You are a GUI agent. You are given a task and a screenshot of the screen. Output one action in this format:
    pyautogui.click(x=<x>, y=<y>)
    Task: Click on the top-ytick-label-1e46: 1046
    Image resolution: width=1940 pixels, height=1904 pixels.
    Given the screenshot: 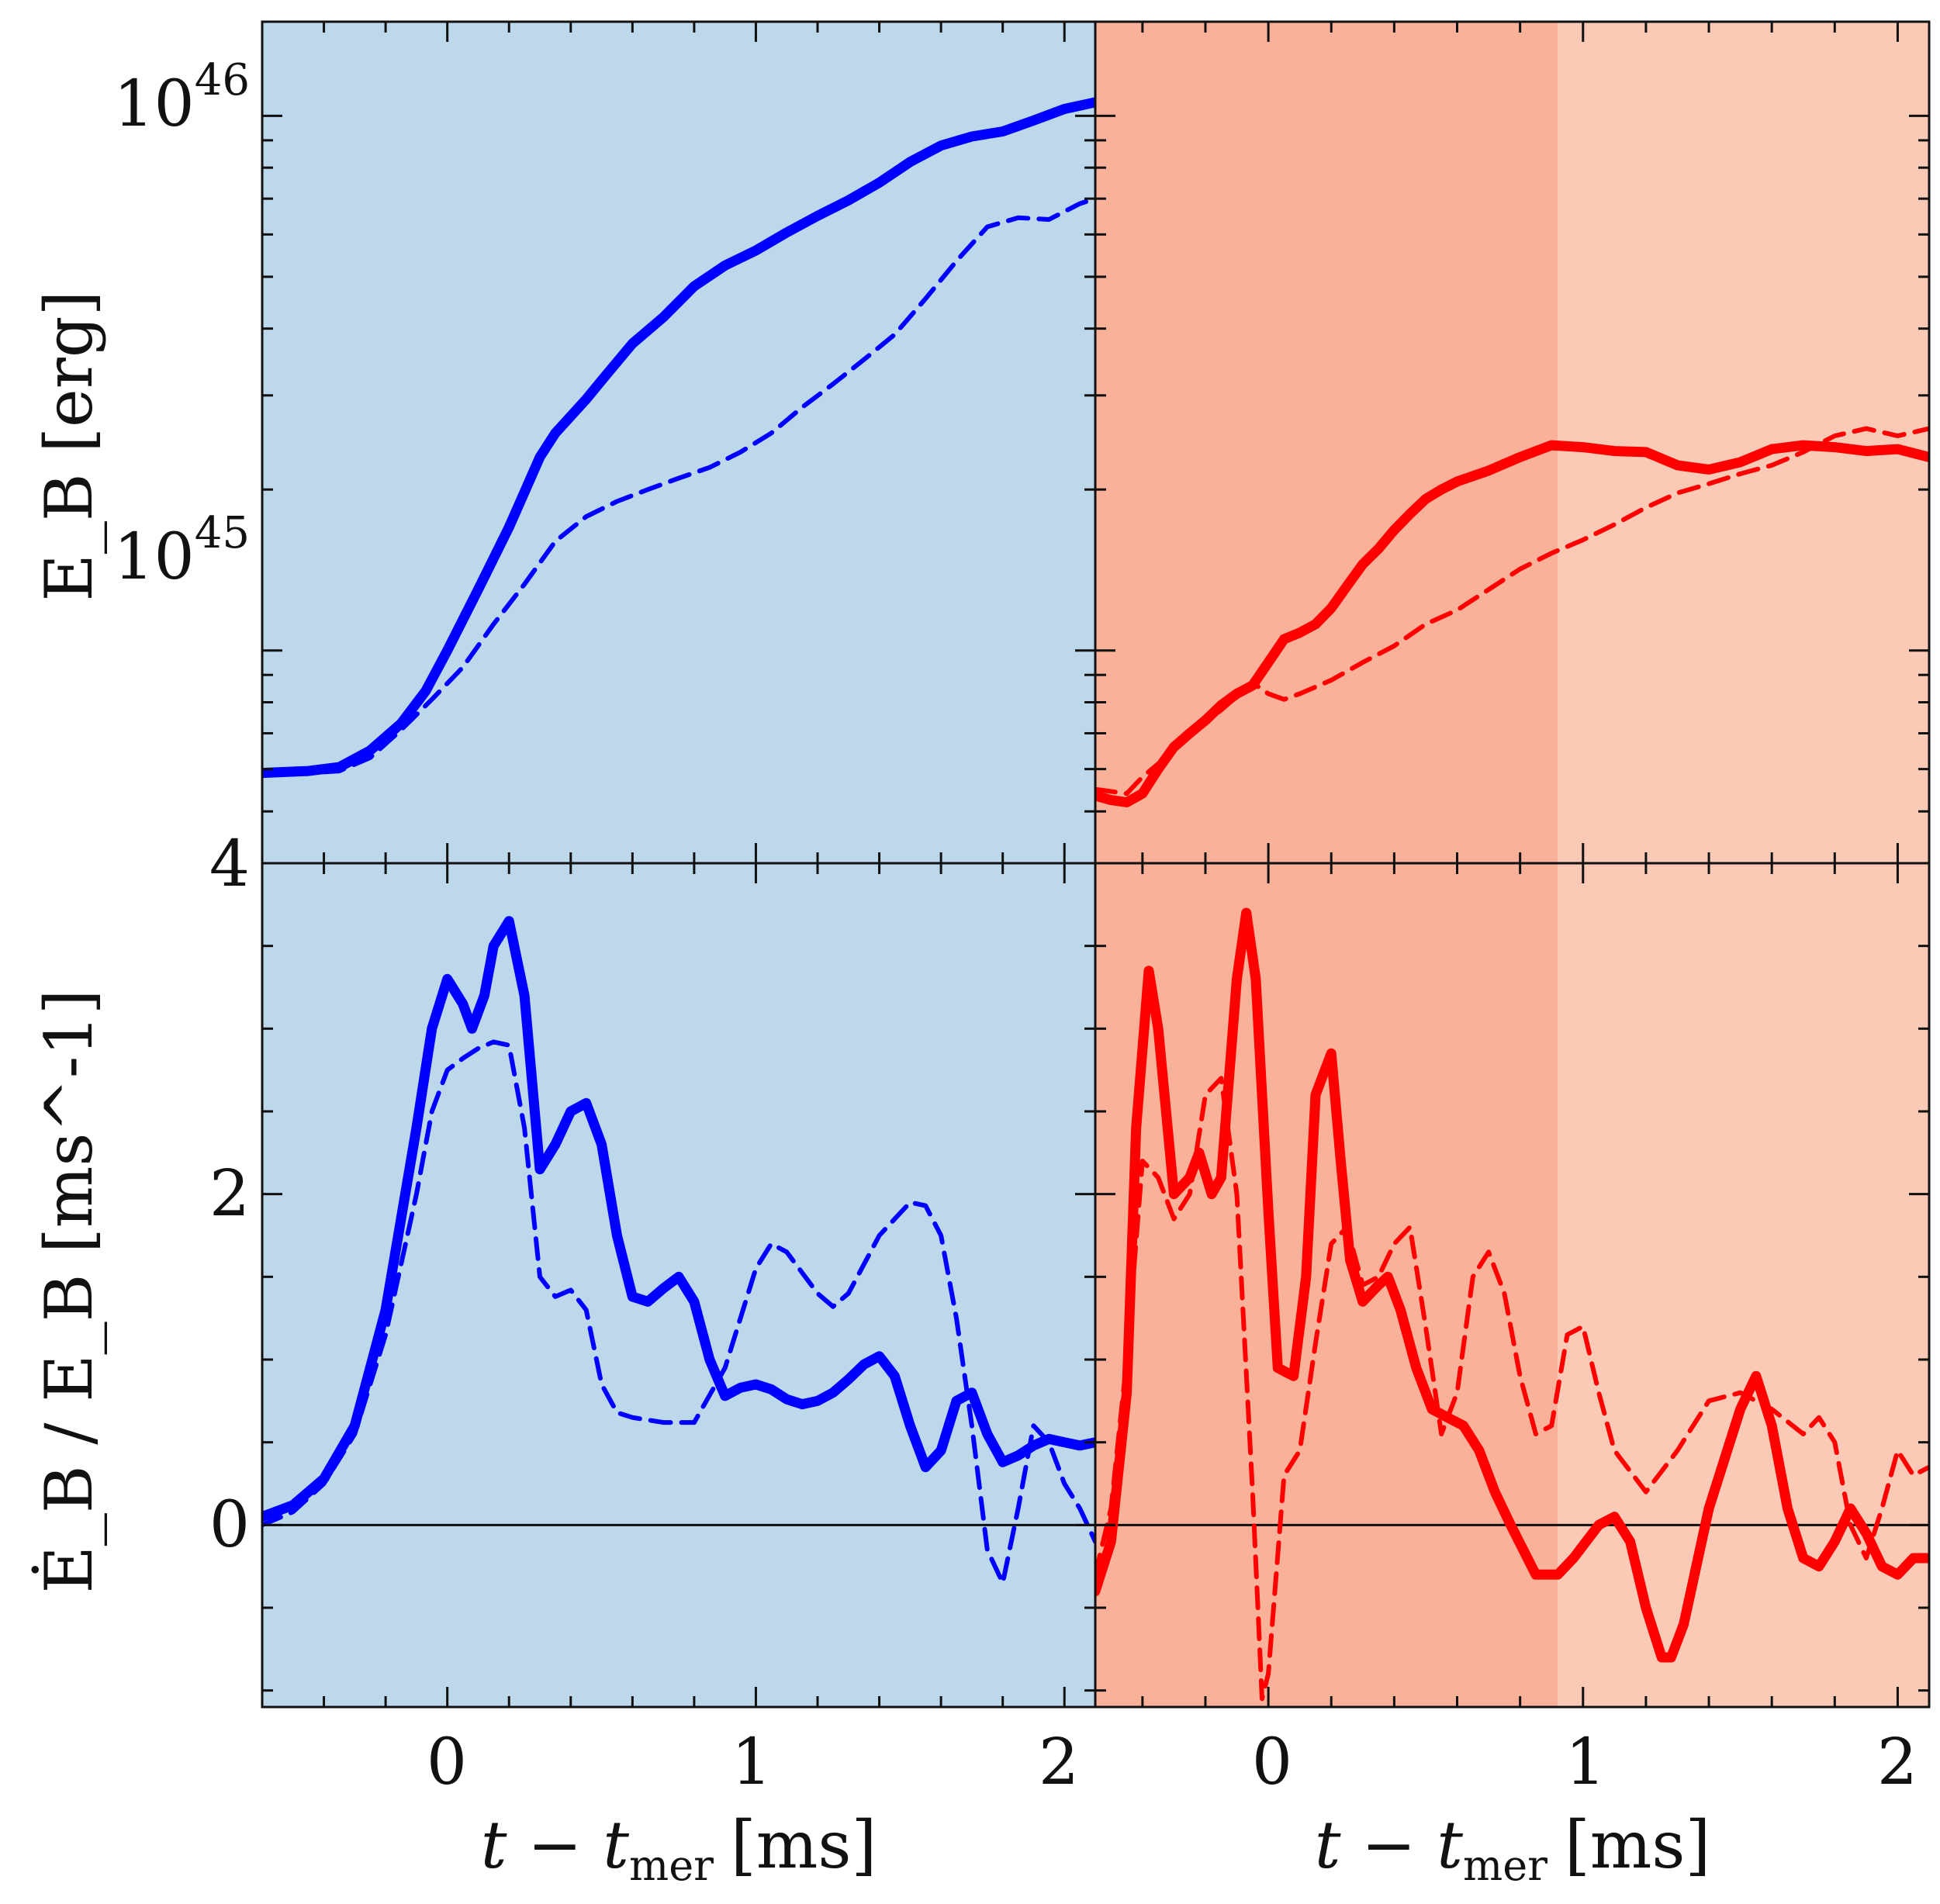 What is the action you would take?
    pyautogui.click(x=182, y=98)
    